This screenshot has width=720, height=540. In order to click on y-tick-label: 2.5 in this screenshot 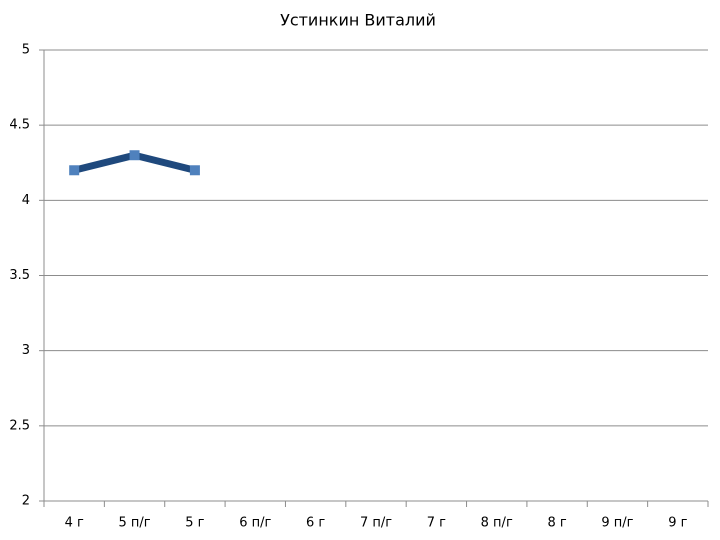, I will do `click(19, 425)`.